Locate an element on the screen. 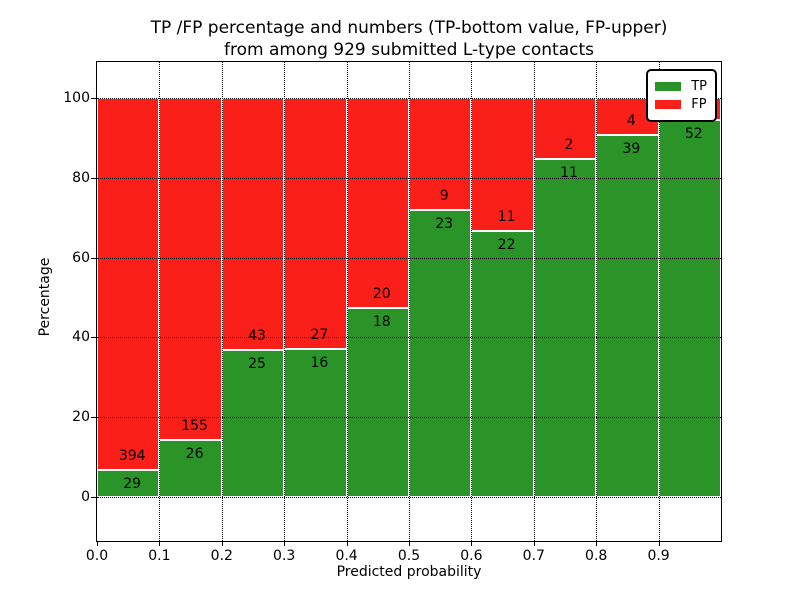 Image resolution: width=800 pixels, height=600 pixels. bar-tp-count-label: 26 is located at coordinates (194, 453).